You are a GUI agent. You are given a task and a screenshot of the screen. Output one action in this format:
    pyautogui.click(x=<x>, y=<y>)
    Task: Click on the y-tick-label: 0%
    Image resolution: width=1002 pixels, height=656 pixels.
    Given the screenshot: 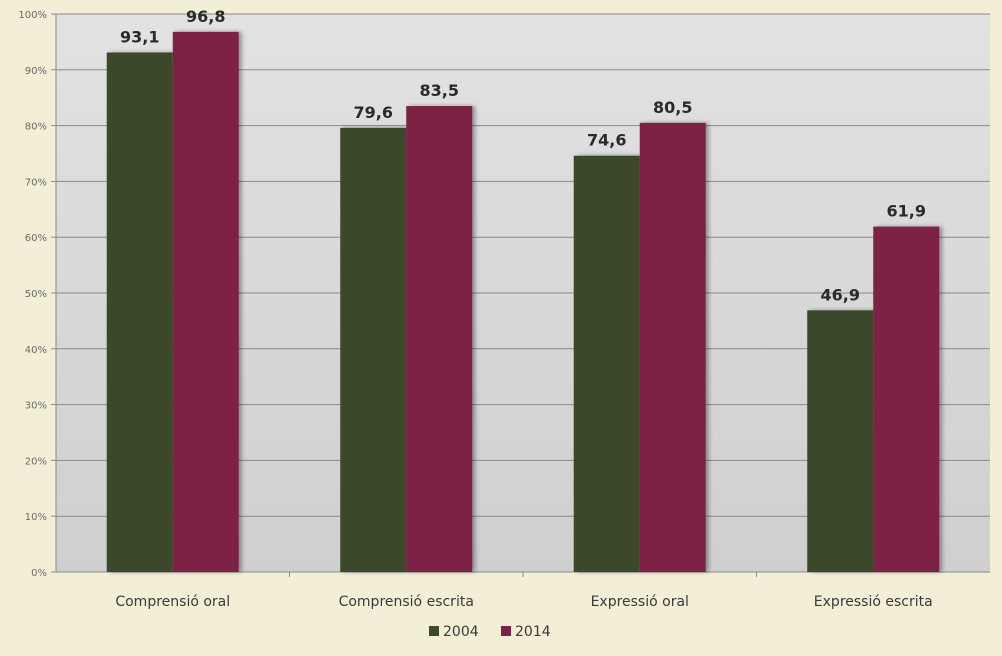 What is the action you would take?
    pyautogui.click(x=39, y=573)
    